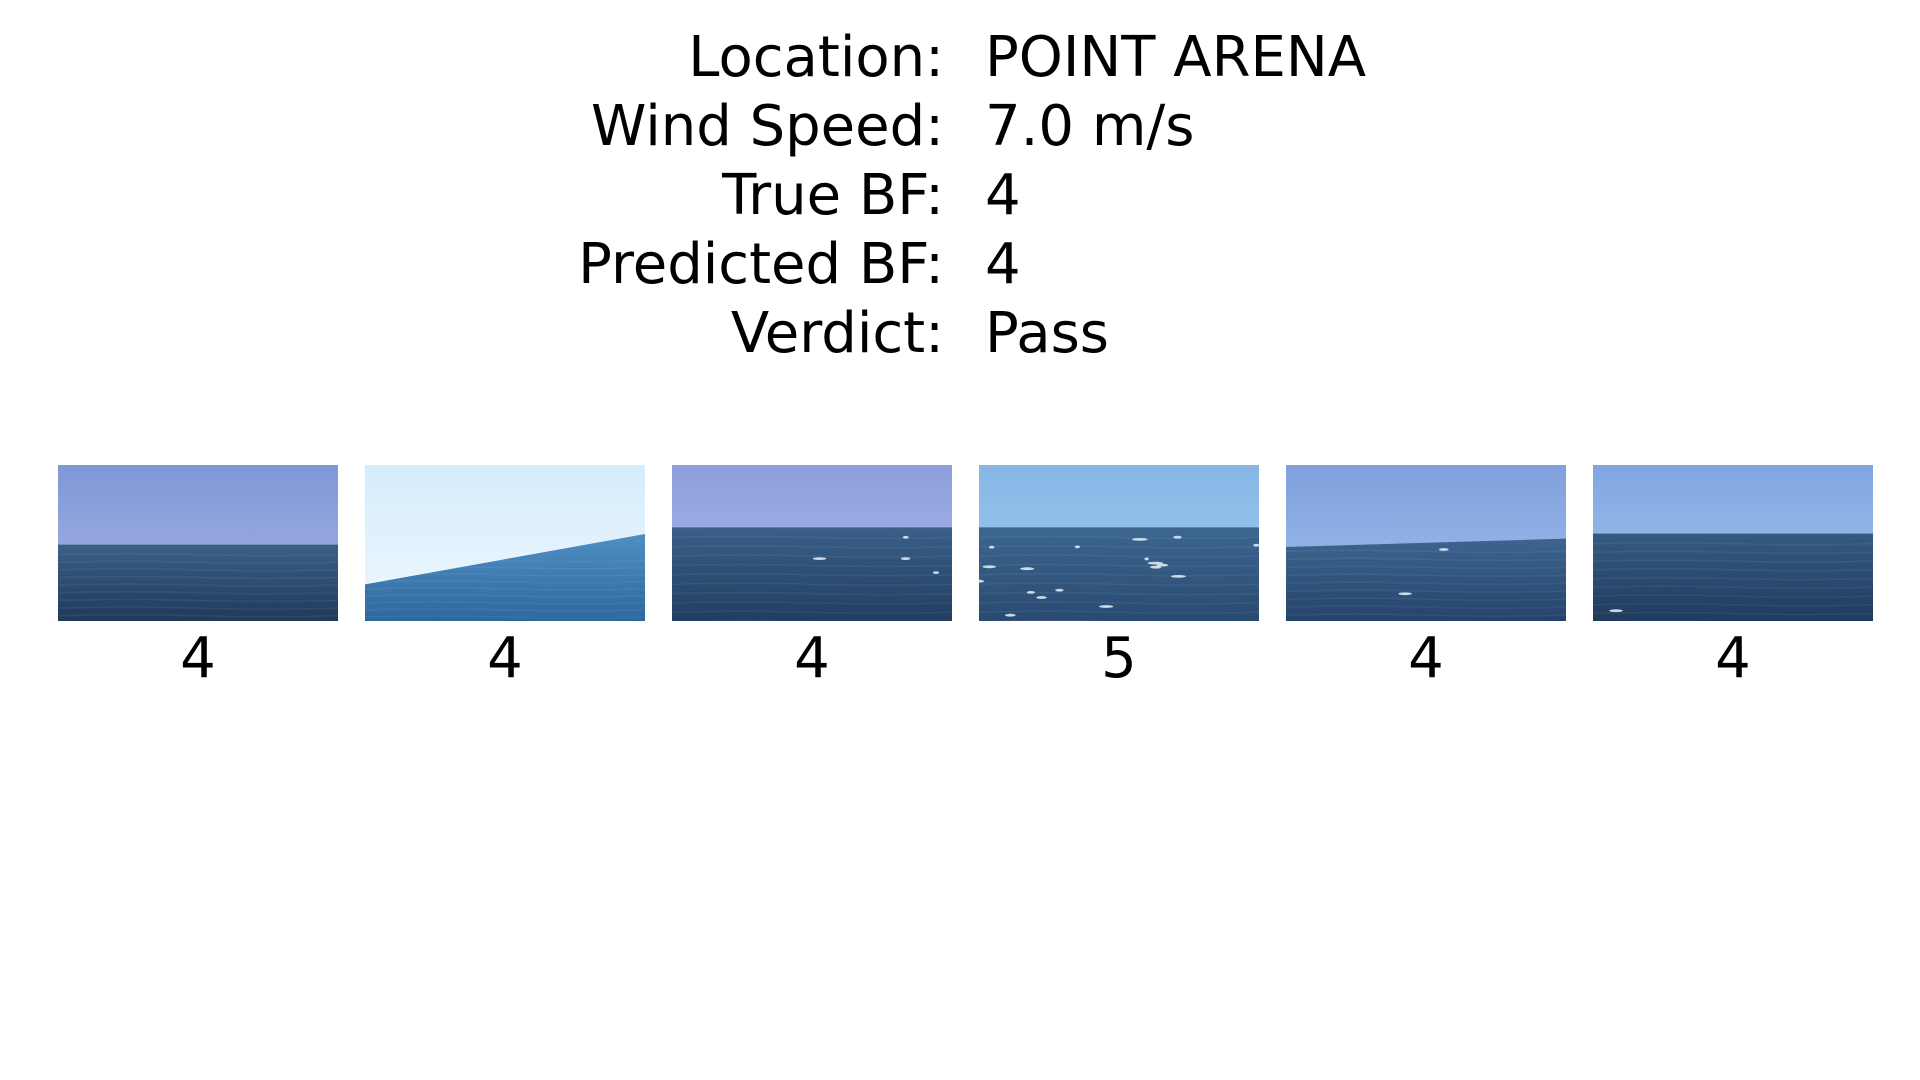 This screenshot has width=1920, height=1080. Describe the element at coordinates (1119, 658) in the screenshot. I see `frame-label: 5` at that location.